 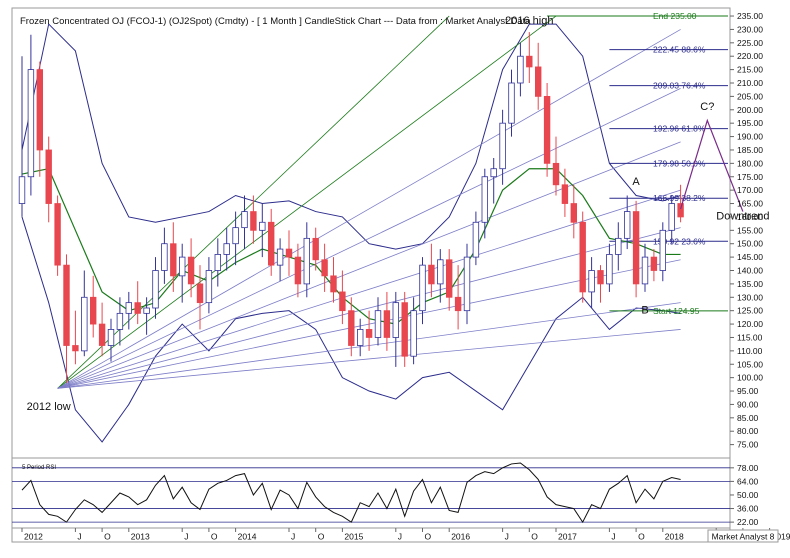 I want to click on forecast-path-line, so click(x=712, y=165).